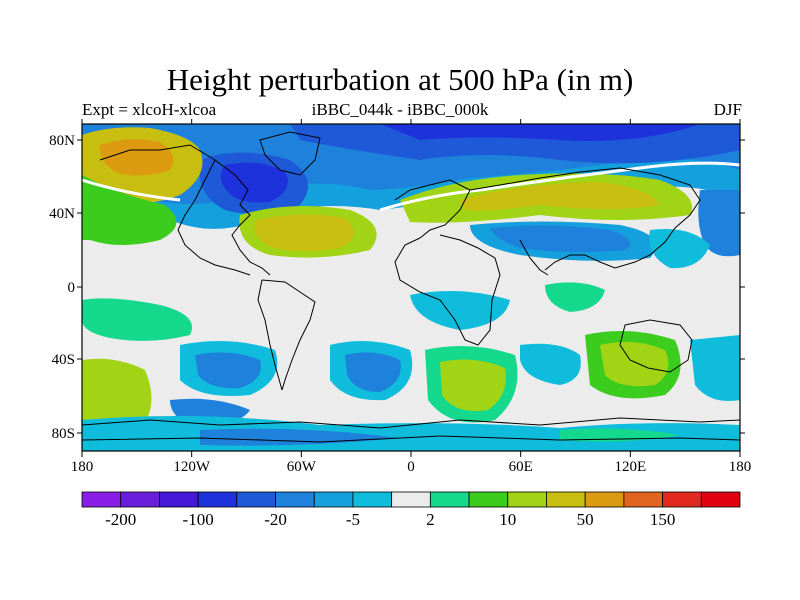  Describe the element at coordinates (400, 79) in the screenshot. I see `plot-title: Height perturbation at 500 hPa (in m)` at that location.